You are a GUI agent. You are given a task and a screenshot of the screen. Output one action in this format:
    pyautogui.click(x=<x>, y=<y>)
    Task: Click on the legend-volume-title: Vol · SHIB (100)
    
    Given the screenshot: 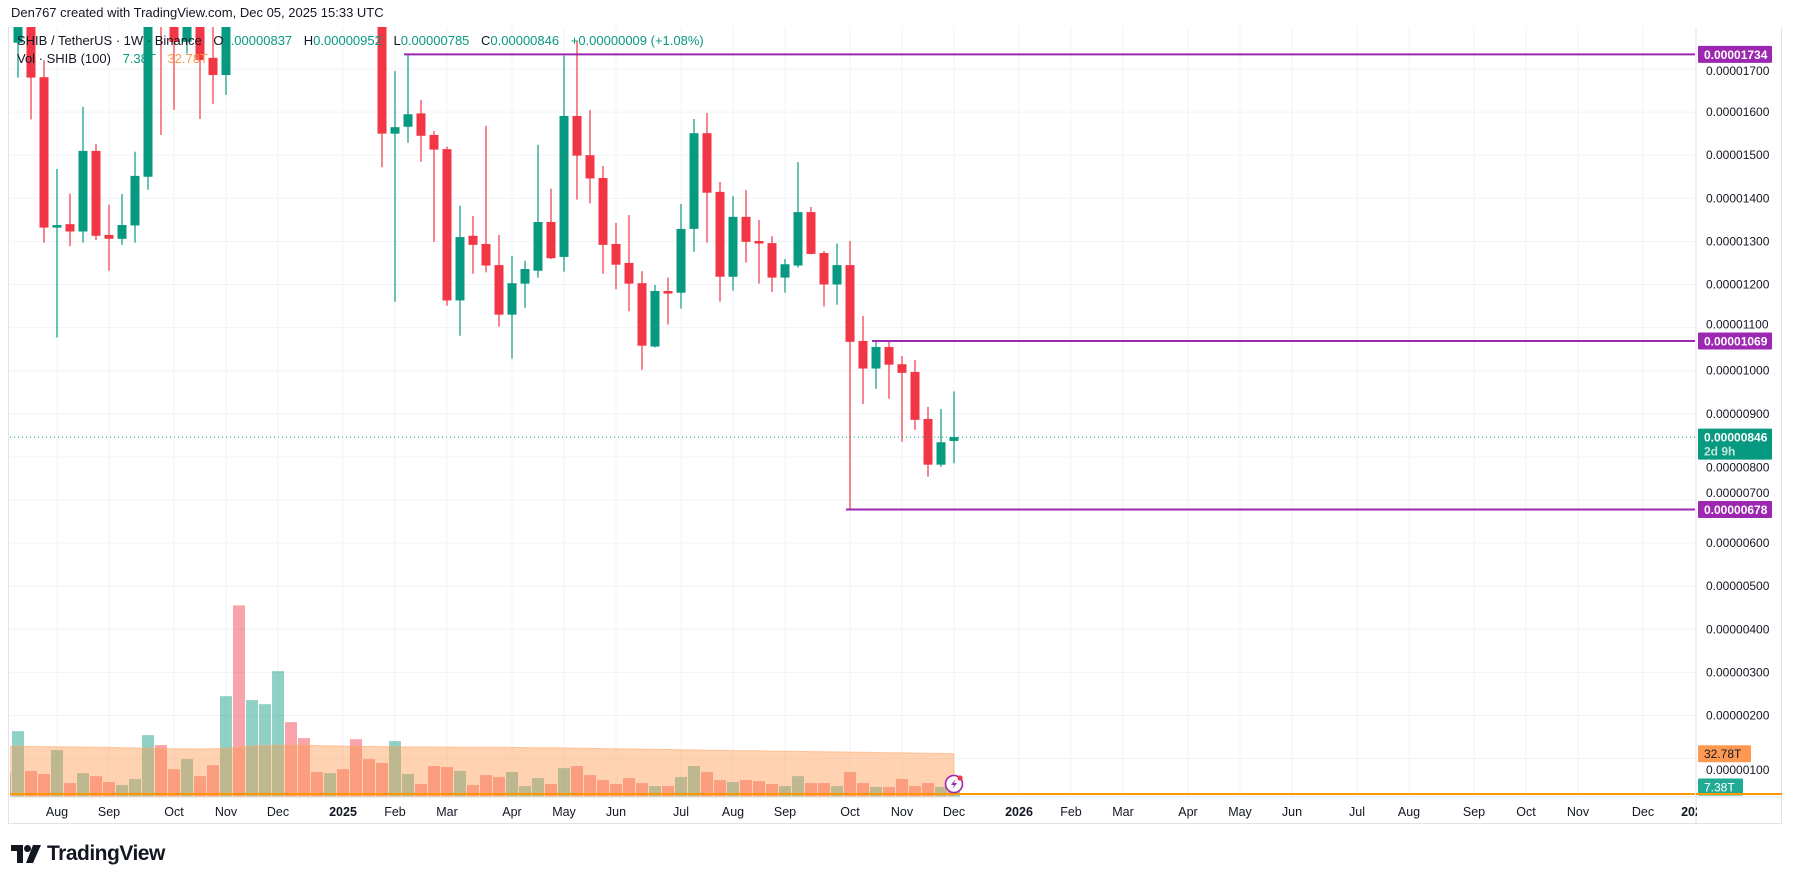 What is the action you would take?
    pyautogui.click(x=64, y=58)
    